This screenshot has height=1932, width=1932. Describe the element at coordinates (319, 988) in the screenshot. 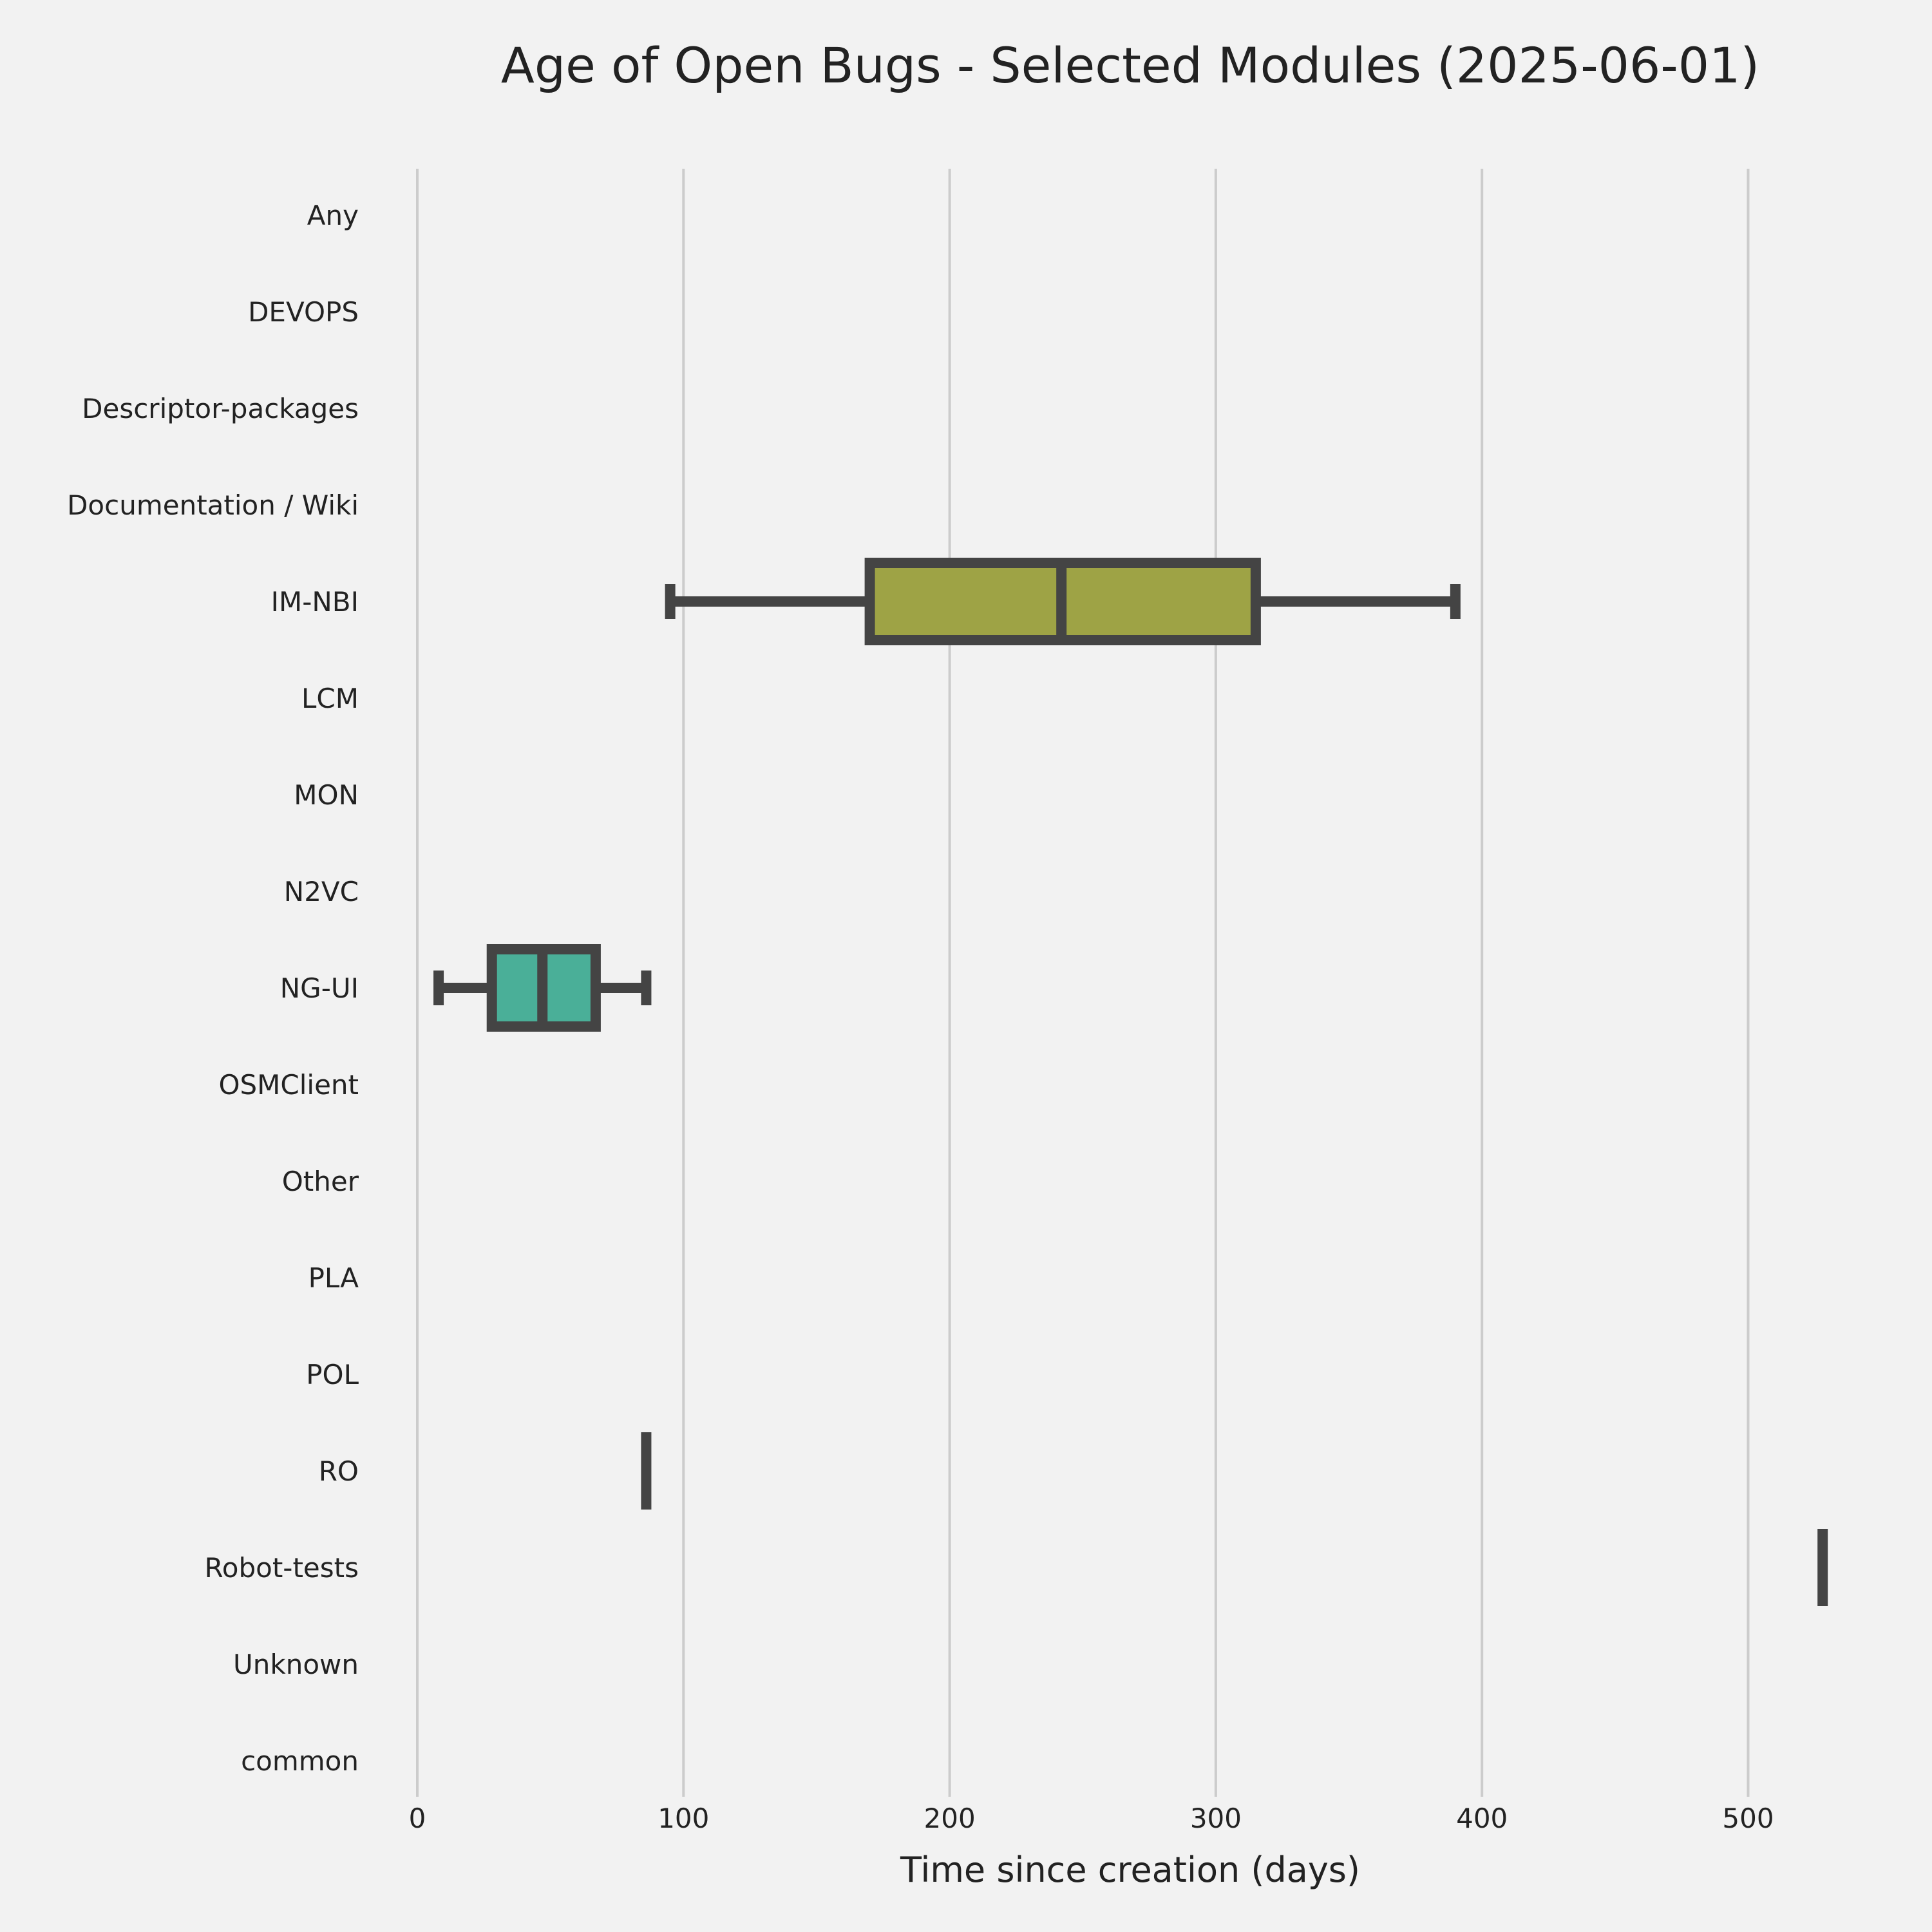

I see `y-tick-label-ng-ui: NG-UI` at that location.